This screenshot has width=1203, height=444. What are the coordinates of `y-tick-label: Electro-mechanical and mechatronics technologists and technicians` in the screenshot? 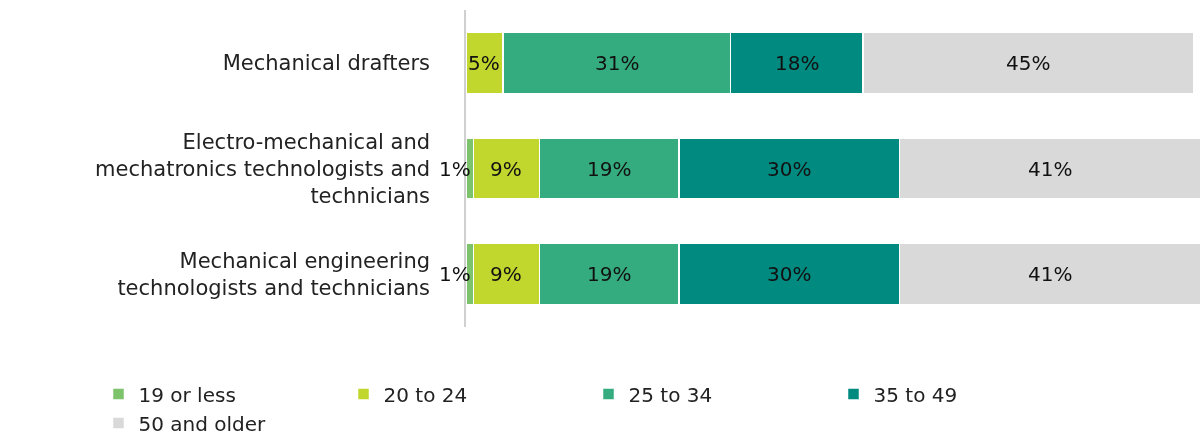 It's located at (263, 169).